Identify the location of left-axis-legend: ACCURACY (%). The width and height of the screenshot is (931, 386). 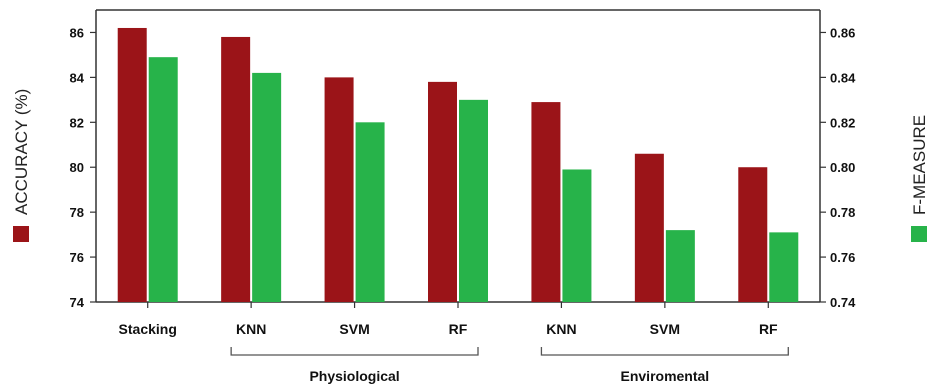
(21, 165).